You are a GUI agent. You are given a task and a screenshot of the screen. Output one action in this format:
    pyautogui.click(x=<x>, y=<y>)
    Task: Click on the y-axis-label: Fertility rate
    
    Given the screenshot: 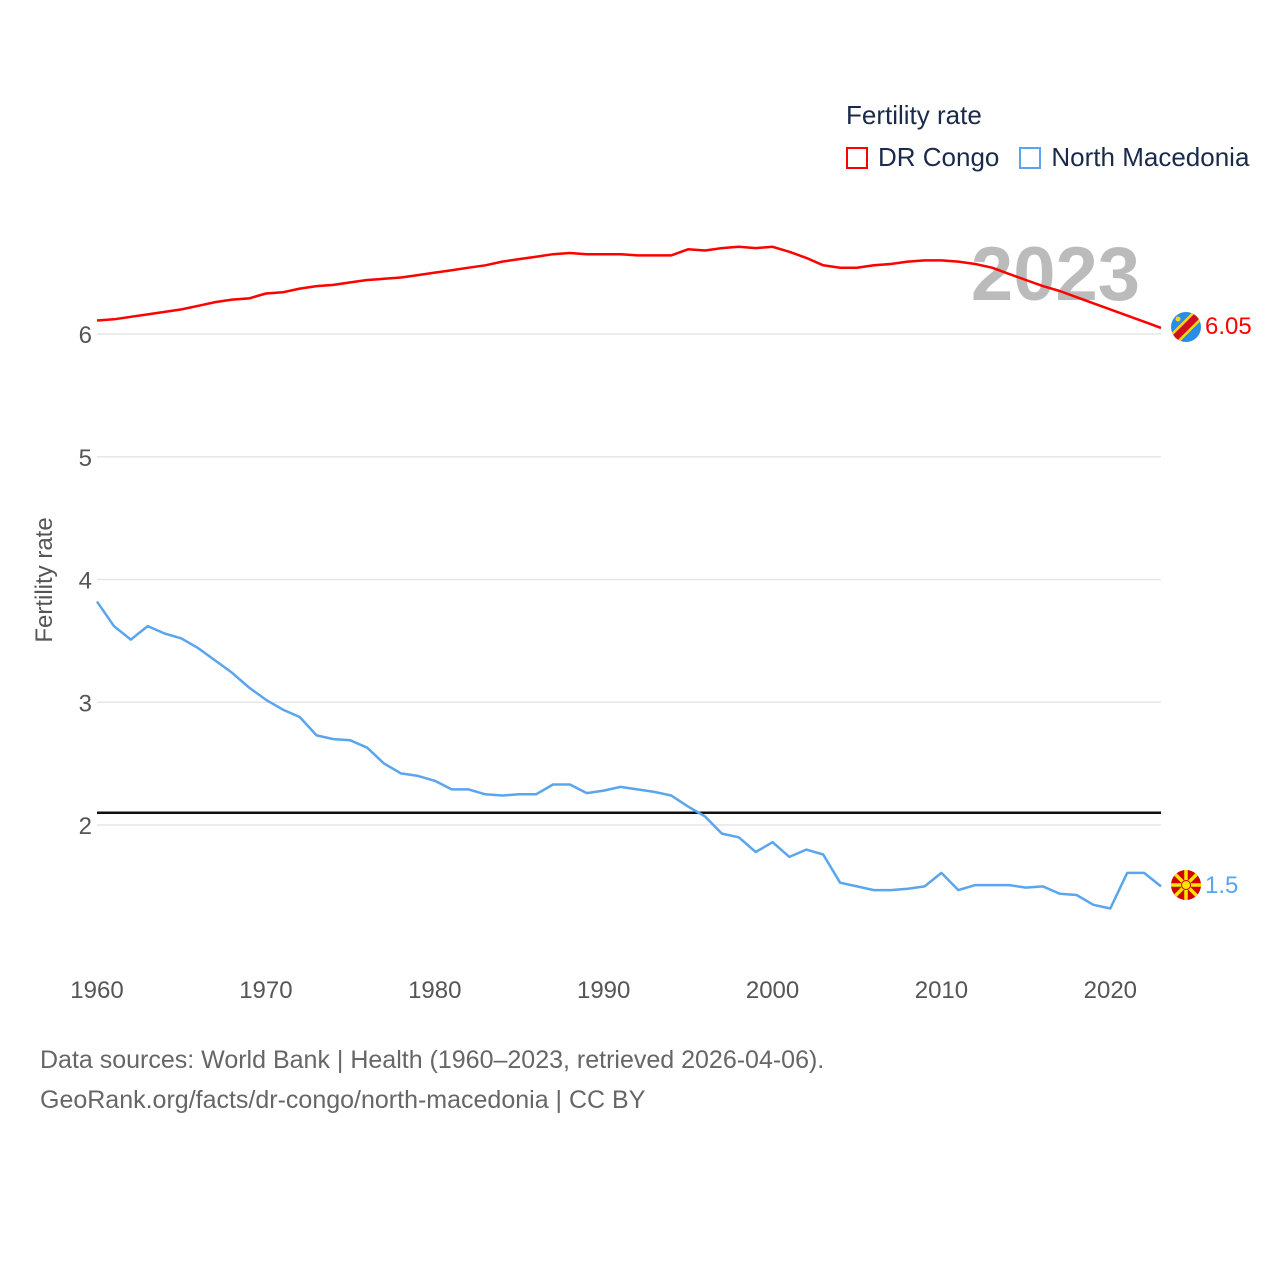 What is the action you would take?
    pyautogui.click(x=44, y=579)
    